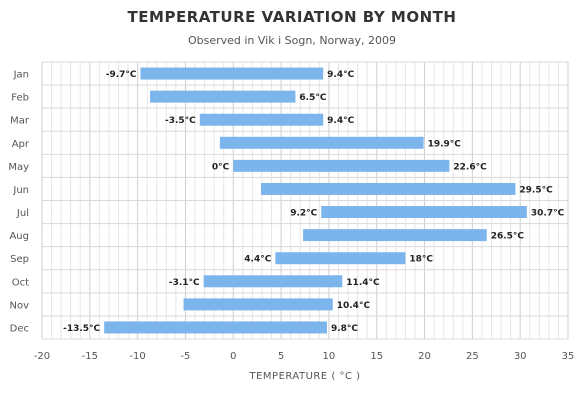 The height and width of the screenshot is (400, 584). I want to click on x-tick-label: 25, so click(472, 356).